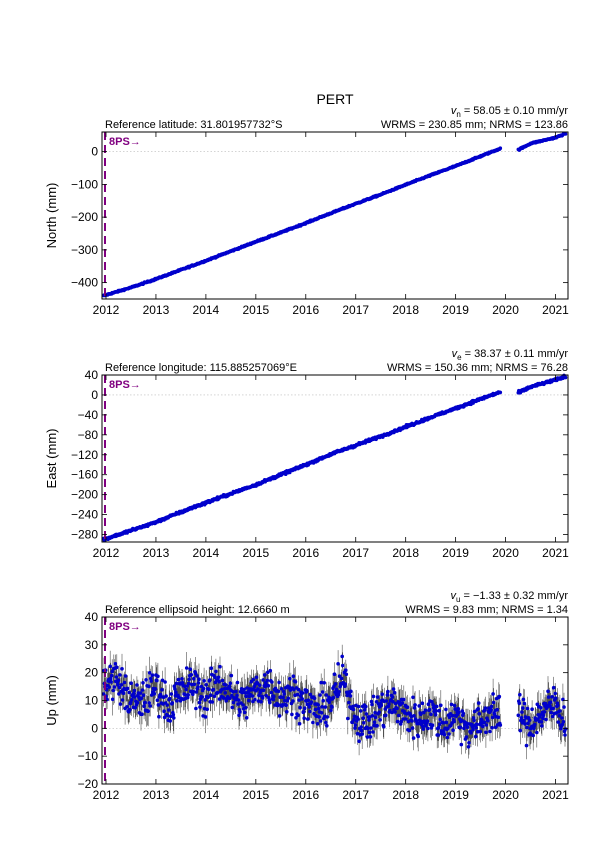 Image resolution: width=595 pixels, height=842 pixels. Describe the element at coordinates (156, 553) in the screenshot. I see `x-tick-label: 2013` at that location.